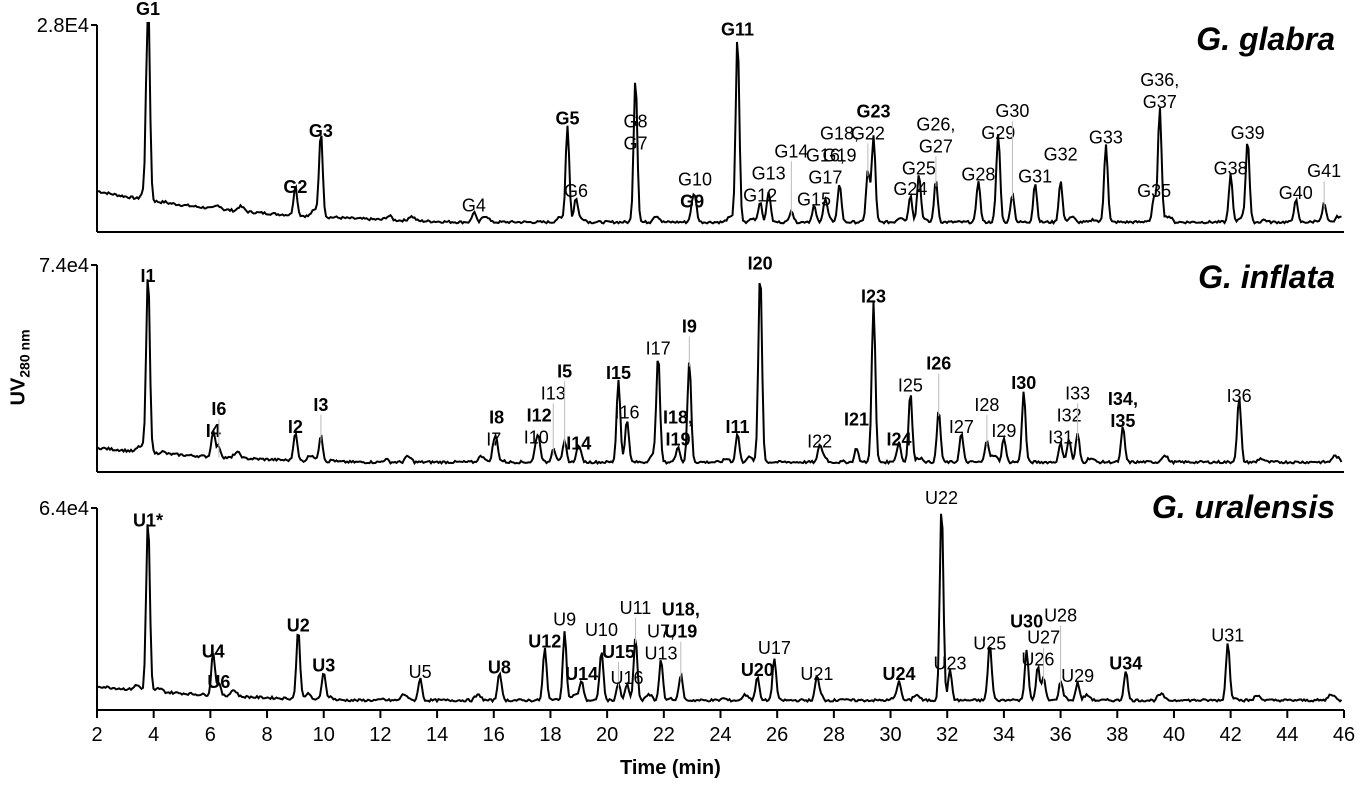 This screenshot has height=785, width=1363. Describe the element at coordinates (493, 439) in the screenshot. I see `peak-label: I7` at that location.